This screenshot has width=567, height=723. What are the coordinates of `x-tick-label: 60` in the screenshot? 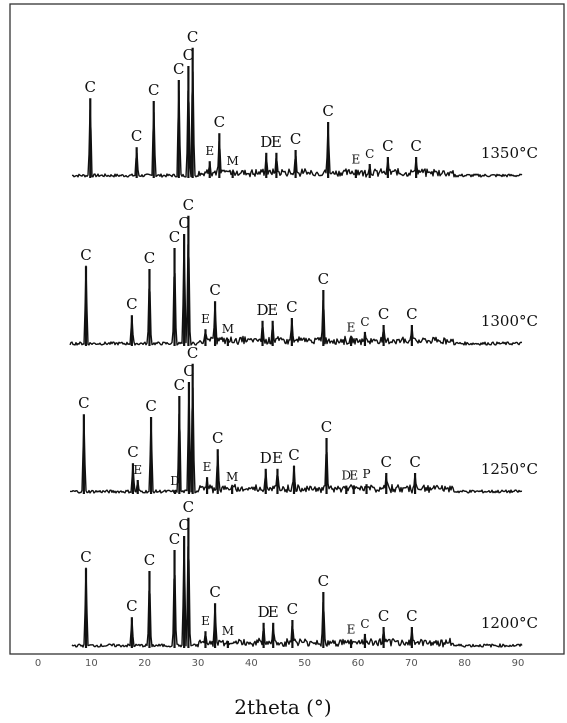 It's located at (358, 663).